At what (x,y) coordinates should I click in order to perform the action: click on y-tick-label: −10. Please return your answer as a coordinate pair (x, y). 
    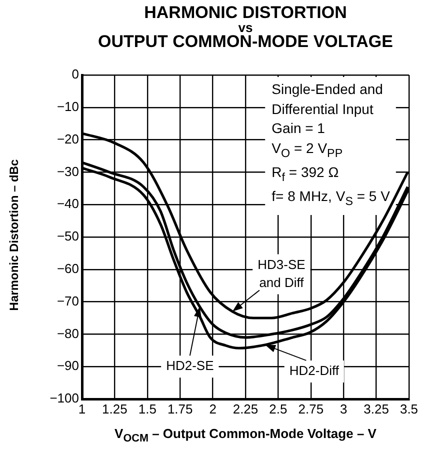
    Looking at the image, I should click on (67, 106).